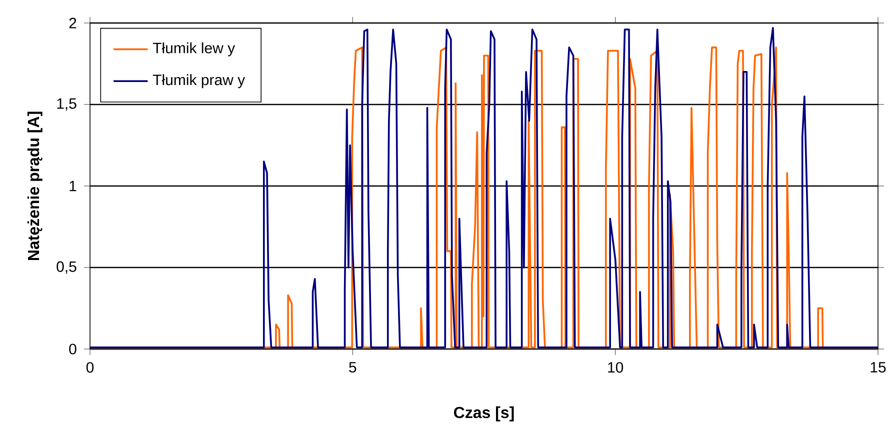  Describe the element at coordinates (72, 349) in the screenshot. I see `y-tick-label: 0` at that location.